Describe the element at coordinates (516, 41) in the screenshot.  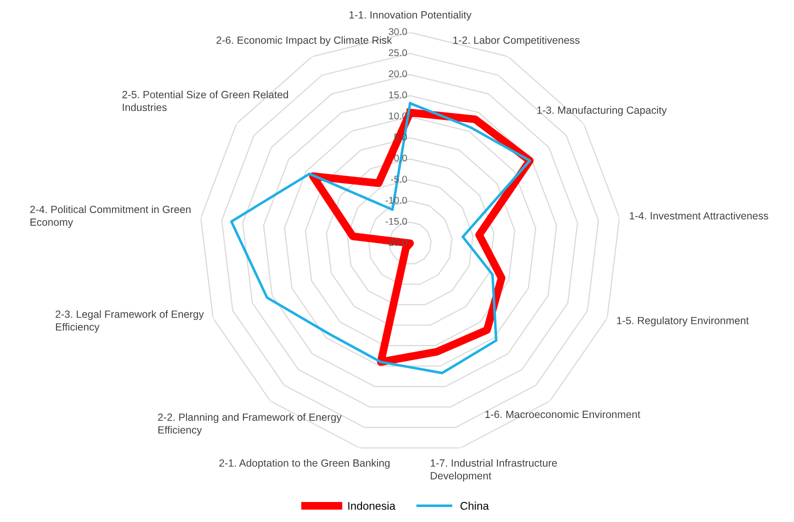
I see `spoke-label: 1-2. Labor Competitiveness` at that location.